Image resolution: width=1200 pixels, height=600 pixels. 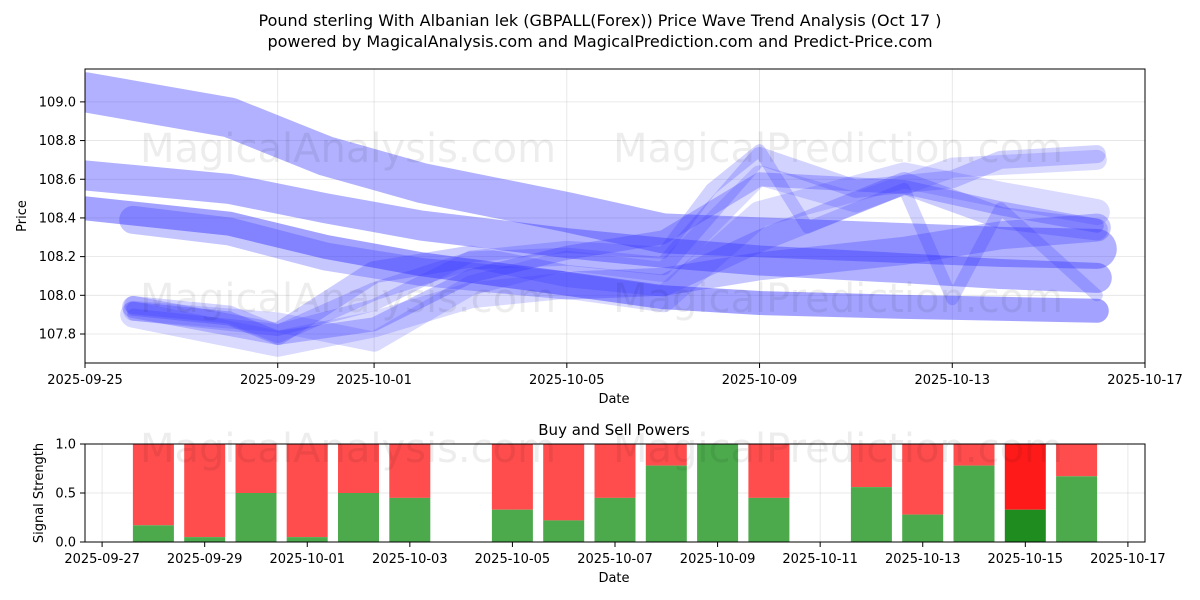 What do you see at coordinates (613, 399) in the screenshot?
I see `price-x-axis-label: Date` at bounding box center [613, 399].